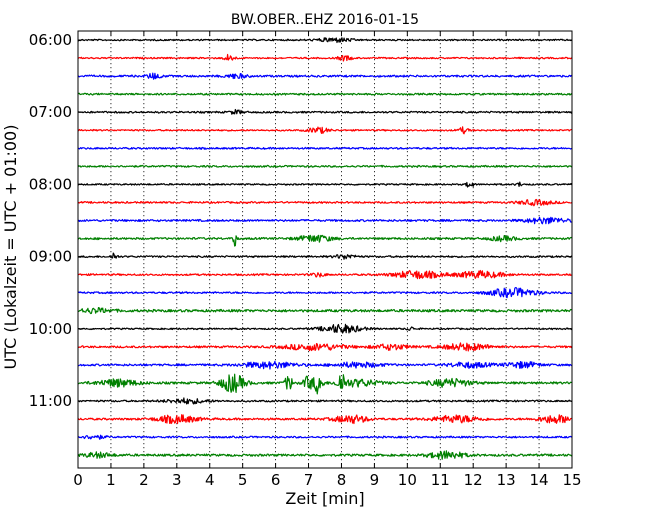 This screenshot has height=520, width=650. I want to click on x-tick-label: 11, so click(440, 480).